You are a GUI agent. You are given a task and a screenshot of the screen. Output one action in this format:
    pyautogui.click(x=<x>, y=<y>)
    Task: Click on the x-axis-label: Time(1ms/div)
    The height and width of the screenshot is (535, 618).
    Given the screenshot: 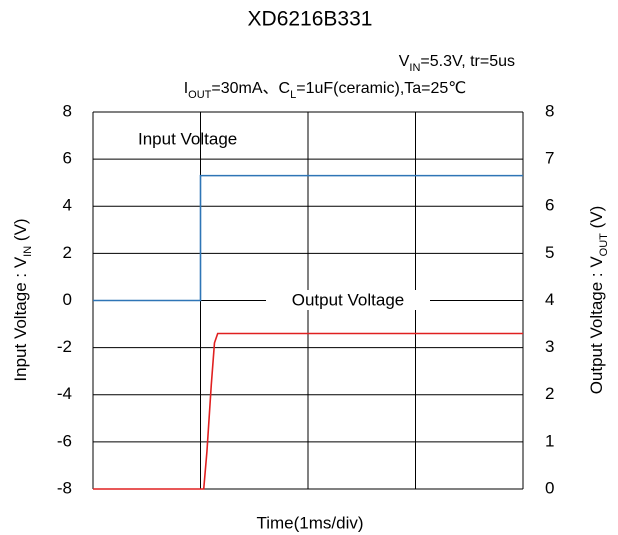 What is the action you would take?
    pyautogui.click(x=309, y=522)
    